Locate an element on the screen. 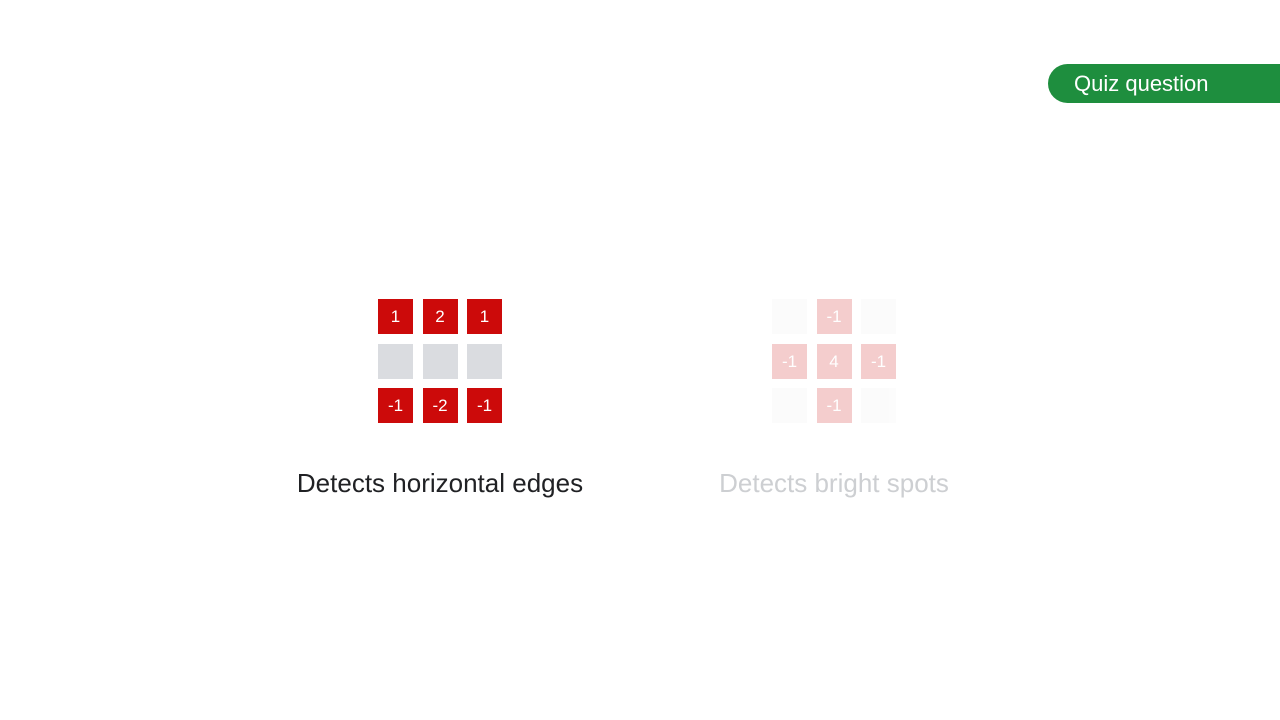 This screenshot has width=1280, height=720. kernel-cell: 2 is located at coordinates (440, 316).